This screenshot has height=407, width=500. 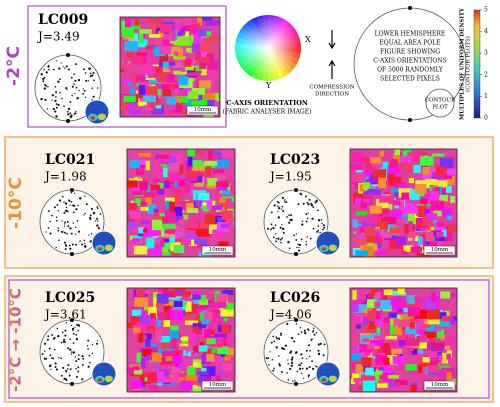 I want to click on temperature-label: -2°C, so click(x=14, y=66).